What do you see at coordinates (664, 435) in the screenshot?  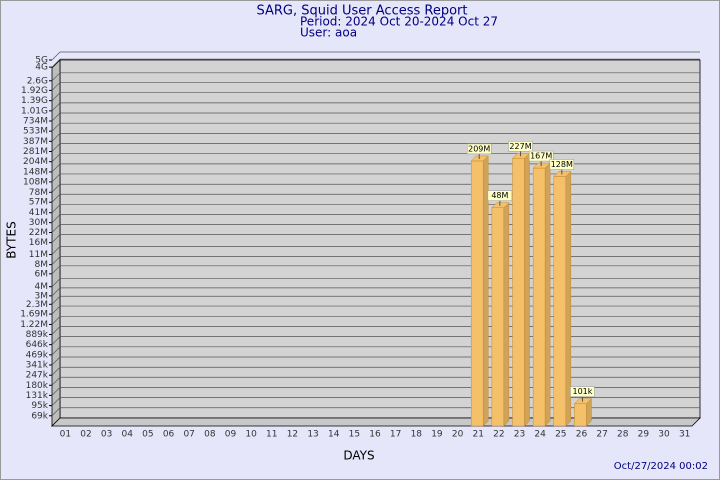 I see `x-tick-label: 30` at bounding box center [664, 435].